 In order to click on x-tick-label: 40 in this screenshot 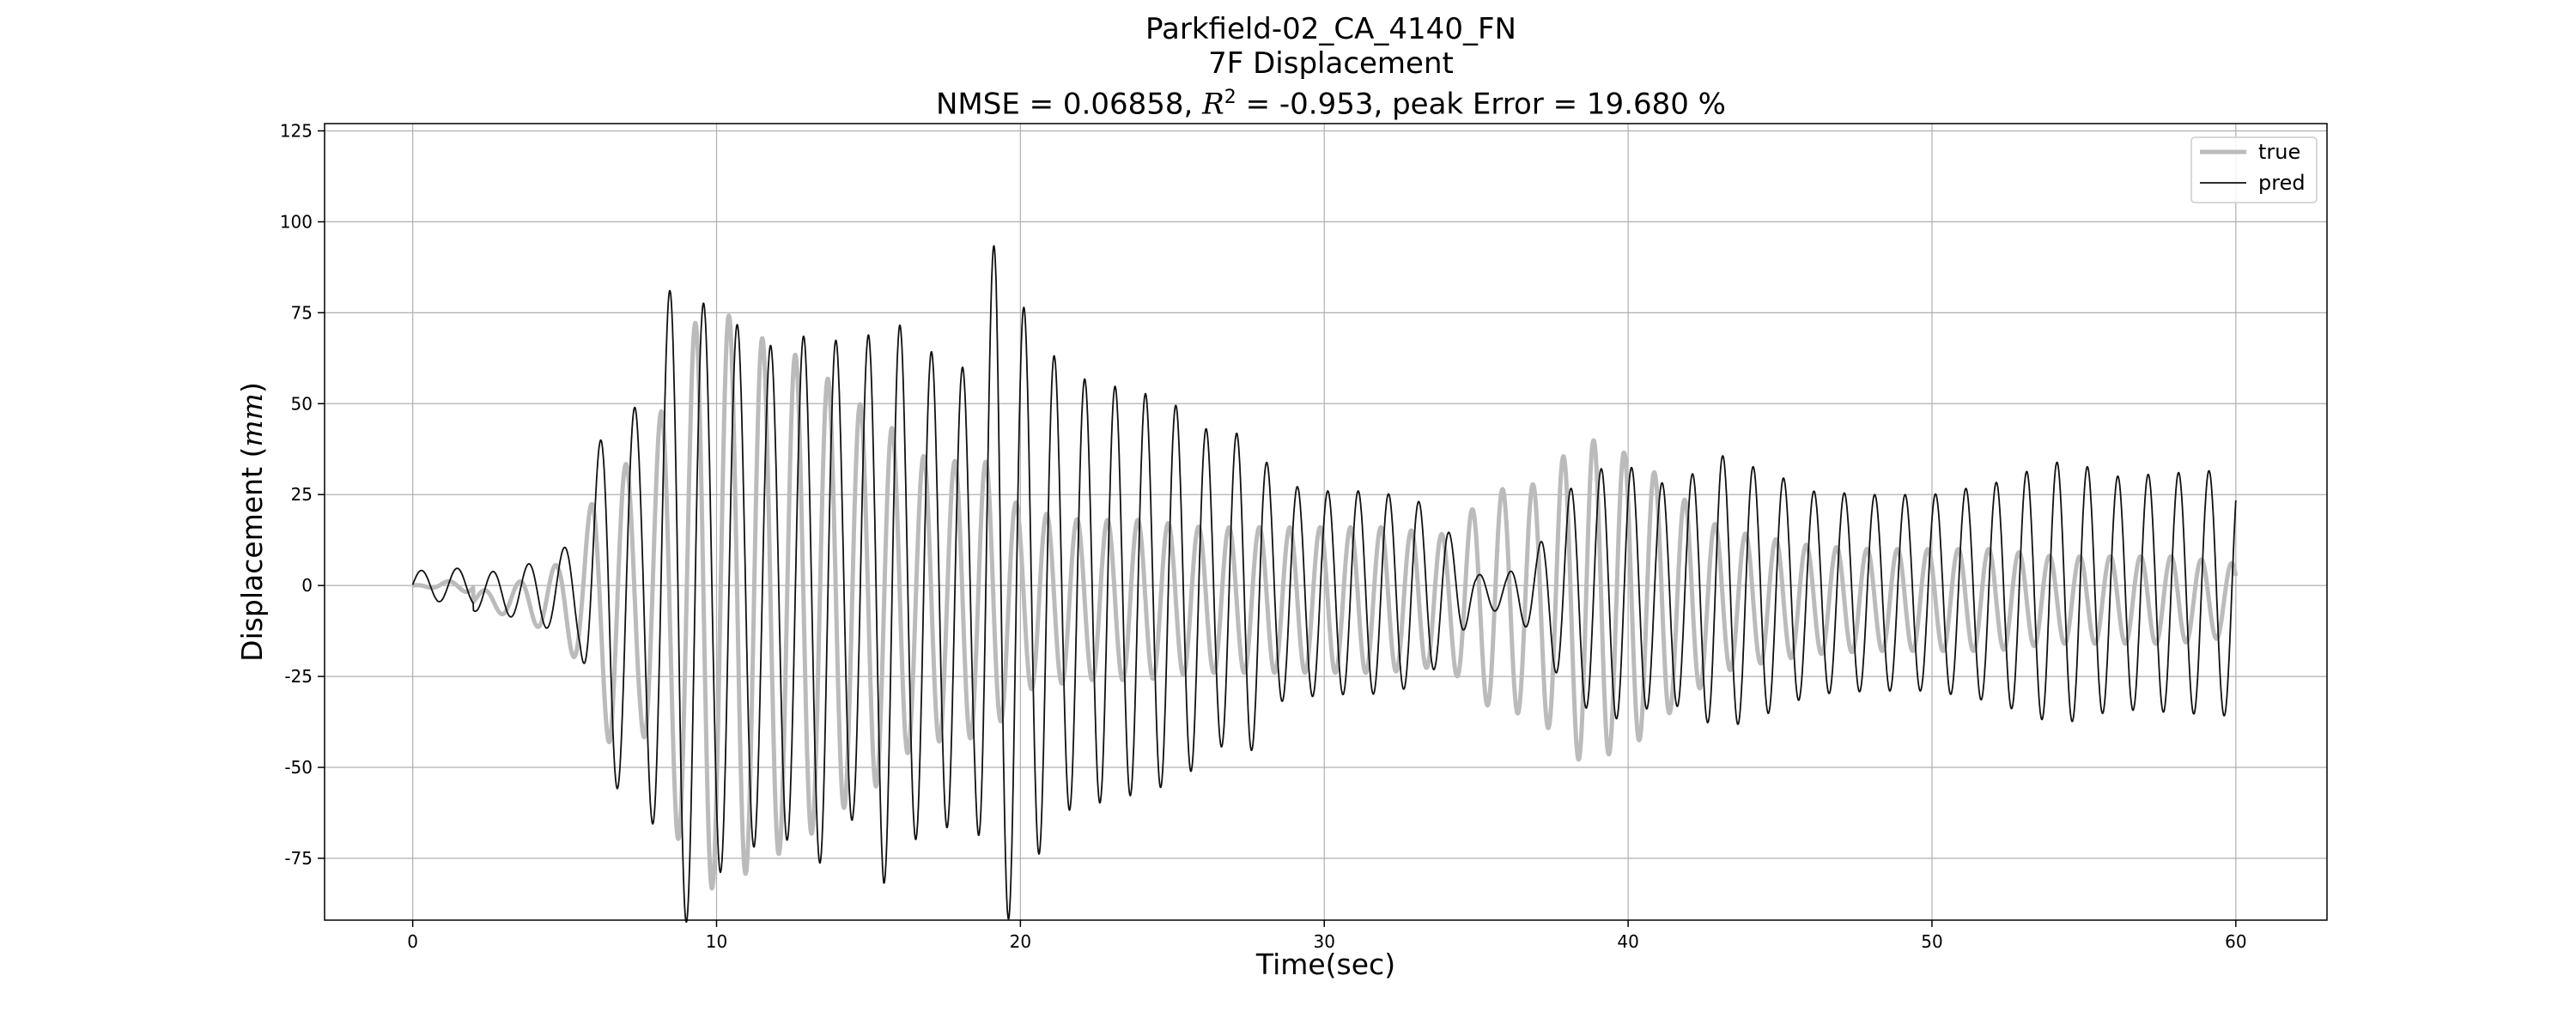, I will do `click(1627, 941)`.